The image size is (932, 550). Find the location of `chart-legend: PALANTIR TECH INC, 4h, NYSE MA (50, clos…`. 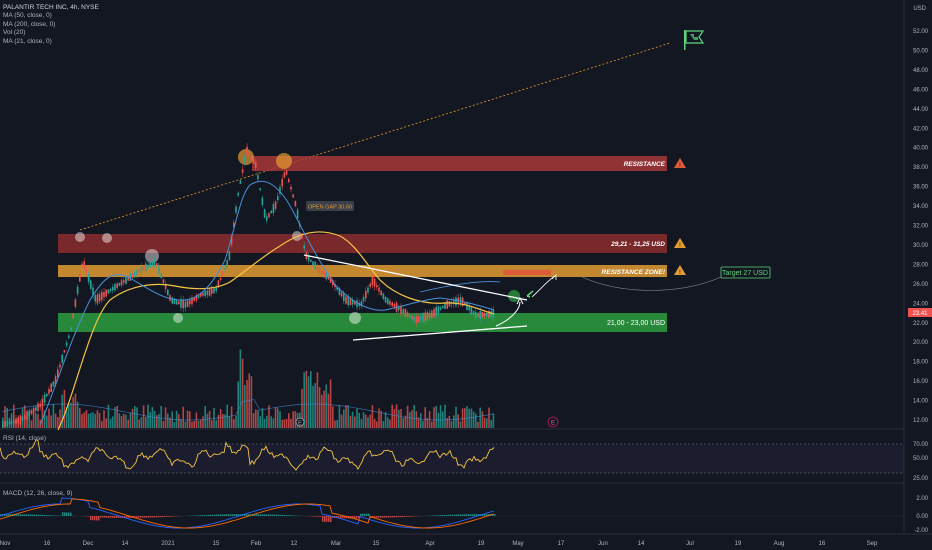

chart-legend: PALANTIR TECH INC, 4h, NYSE MA (50, clos… is located at coordinates (51, 25).